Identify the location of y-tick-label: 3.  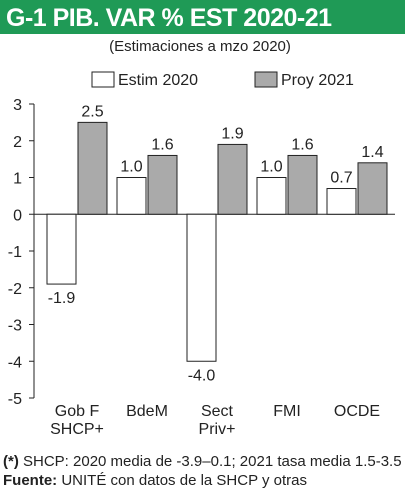
(17, 105).